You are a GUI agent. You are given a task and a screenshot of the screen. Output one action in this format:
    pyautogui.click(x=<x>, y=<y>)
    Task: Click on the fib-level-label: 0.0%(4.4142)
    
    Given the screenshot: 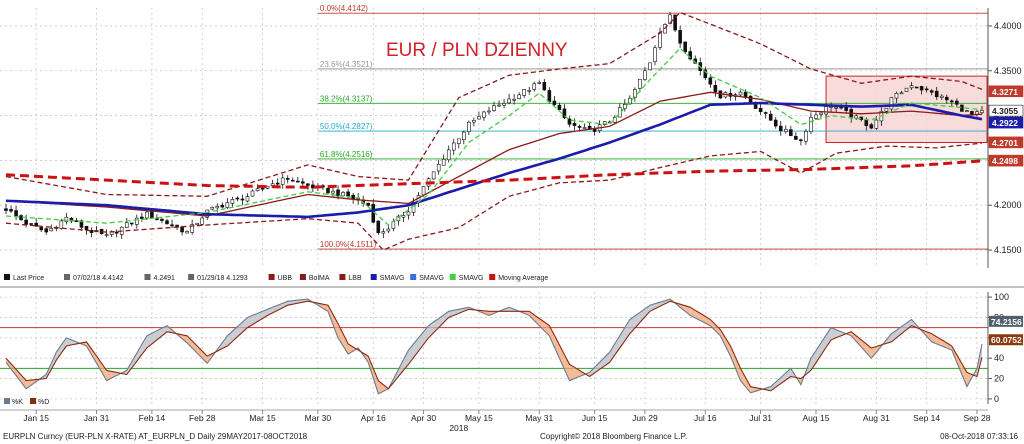 What is the action you would take?
    pyautogui.click(x=344, y=8)
    